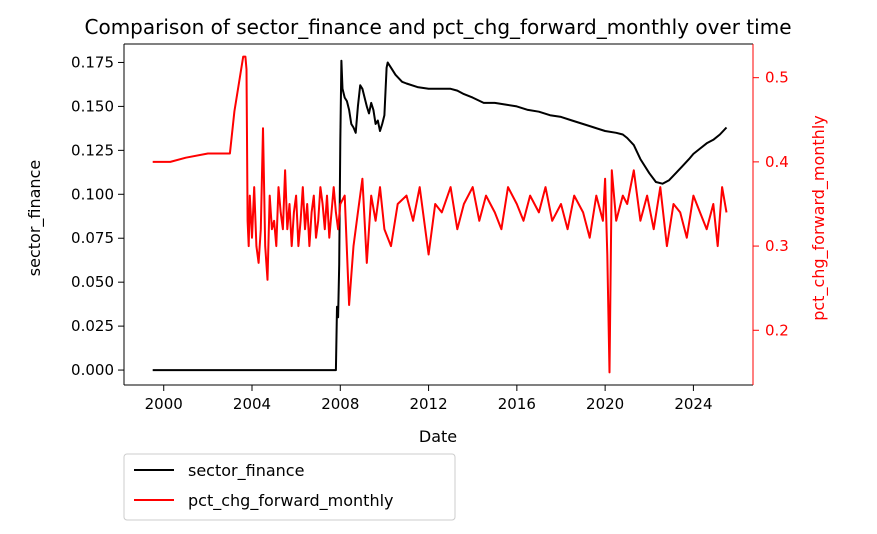 Image resolution: width=877 pixels, height=534 pixels. What do you see at coordinates (92, 326) in the screenshot?
I see `left-y-tick-label: 0.025` at bounding box center [92, 326].